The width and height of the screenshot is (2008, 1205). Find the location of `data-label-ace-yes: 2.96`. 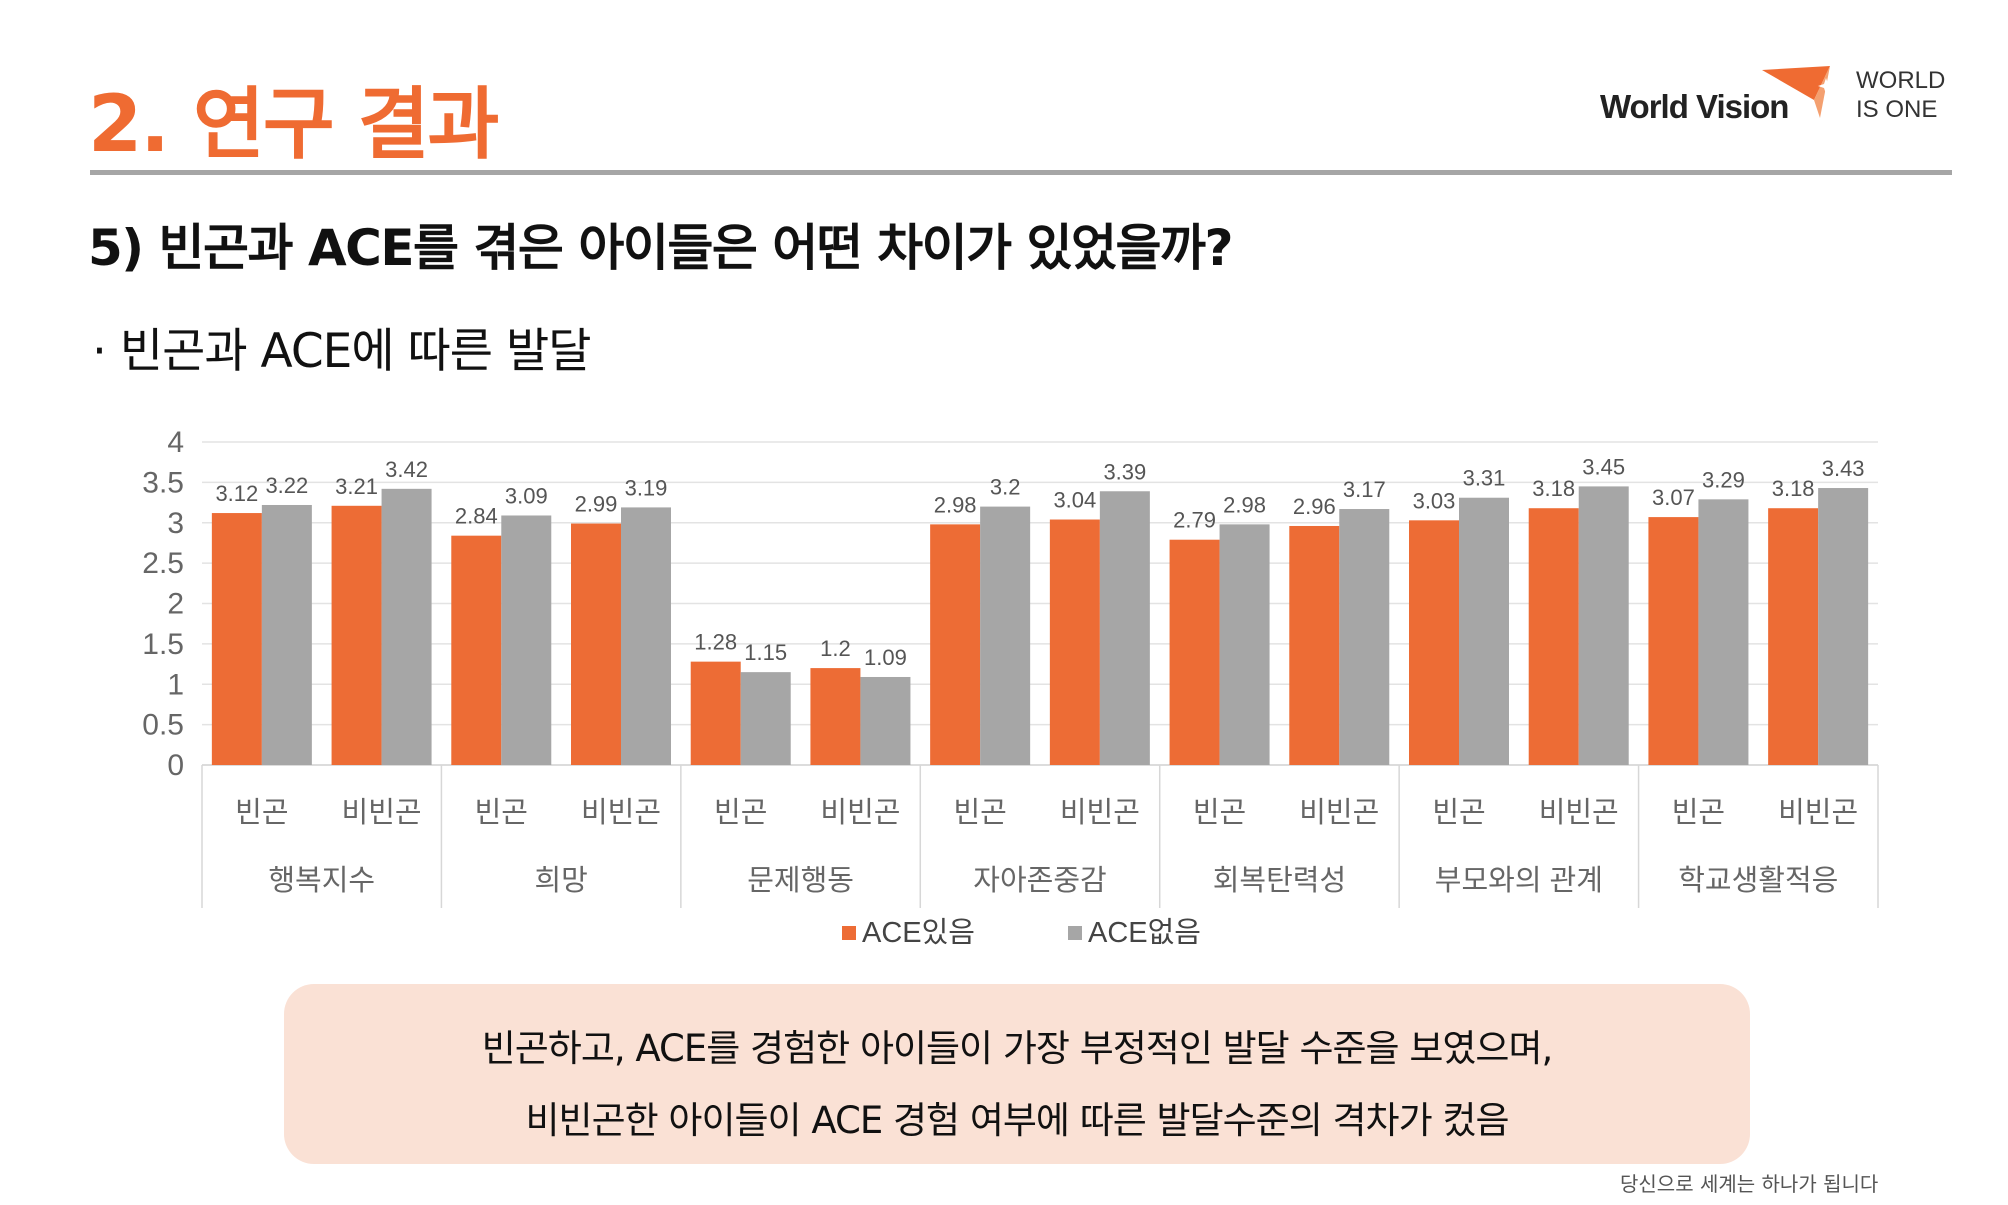

data-label-ace-yes: 2.96 is located at coordinates (1314, 506).